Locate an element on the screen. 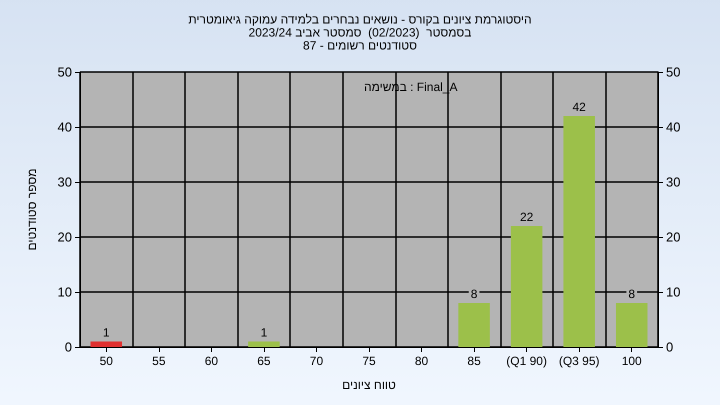 Image resolution: width=720 pixels, height=405 pixels. x-tick-label: 55 is located at coordinates (159, 361).